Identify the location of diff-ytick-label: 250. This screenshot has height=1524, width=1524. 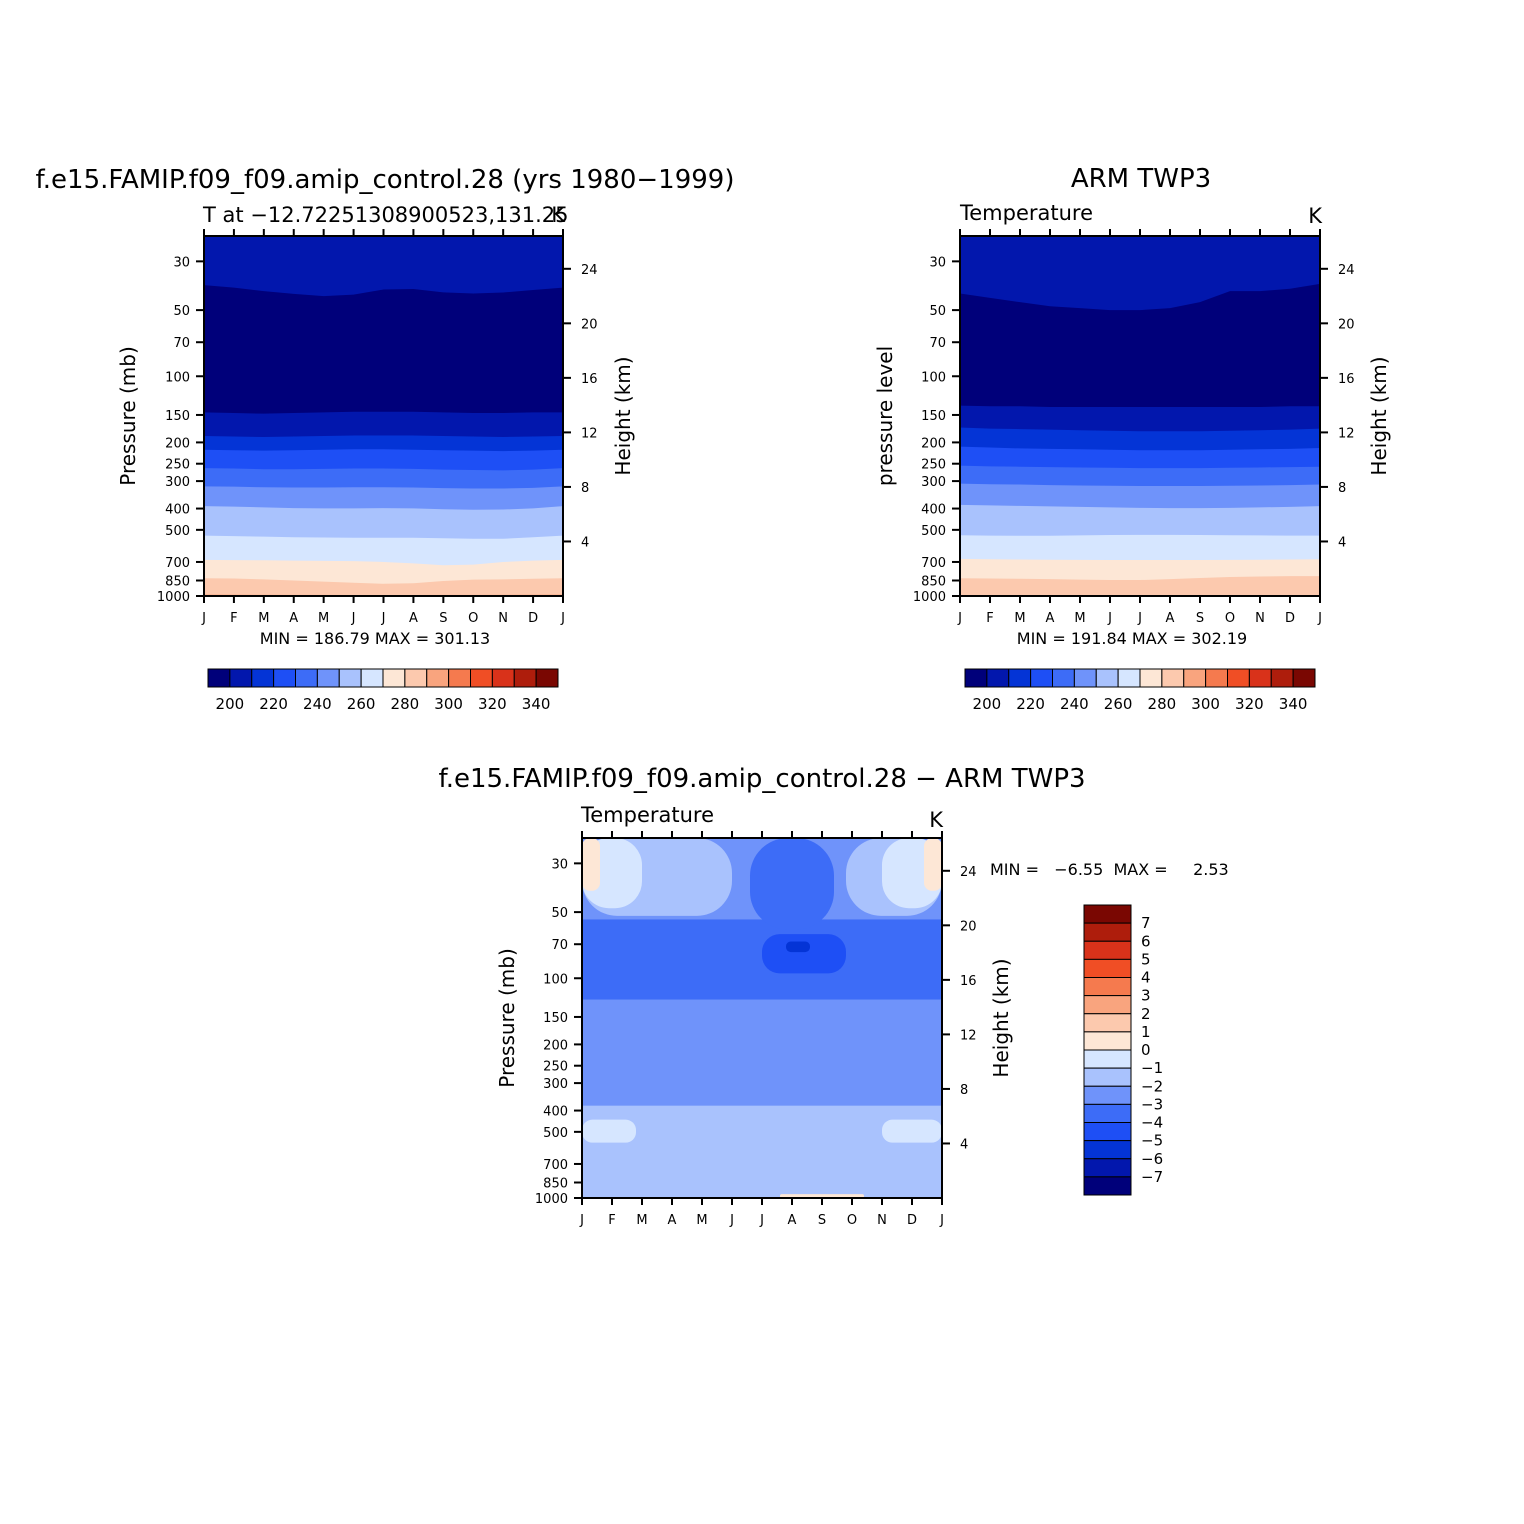
(555, 1067).